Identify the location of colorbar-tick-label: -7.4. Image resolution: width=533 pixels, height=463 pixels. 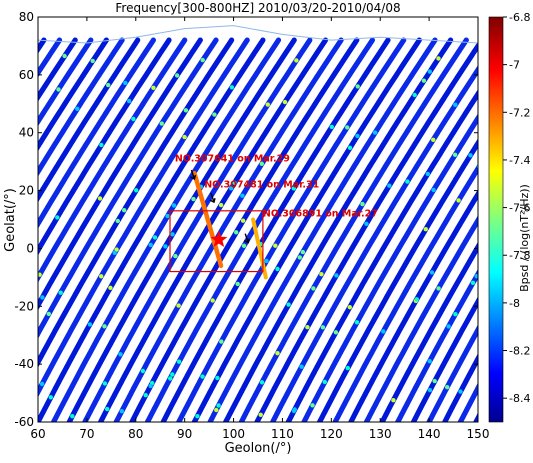
(519, 160).